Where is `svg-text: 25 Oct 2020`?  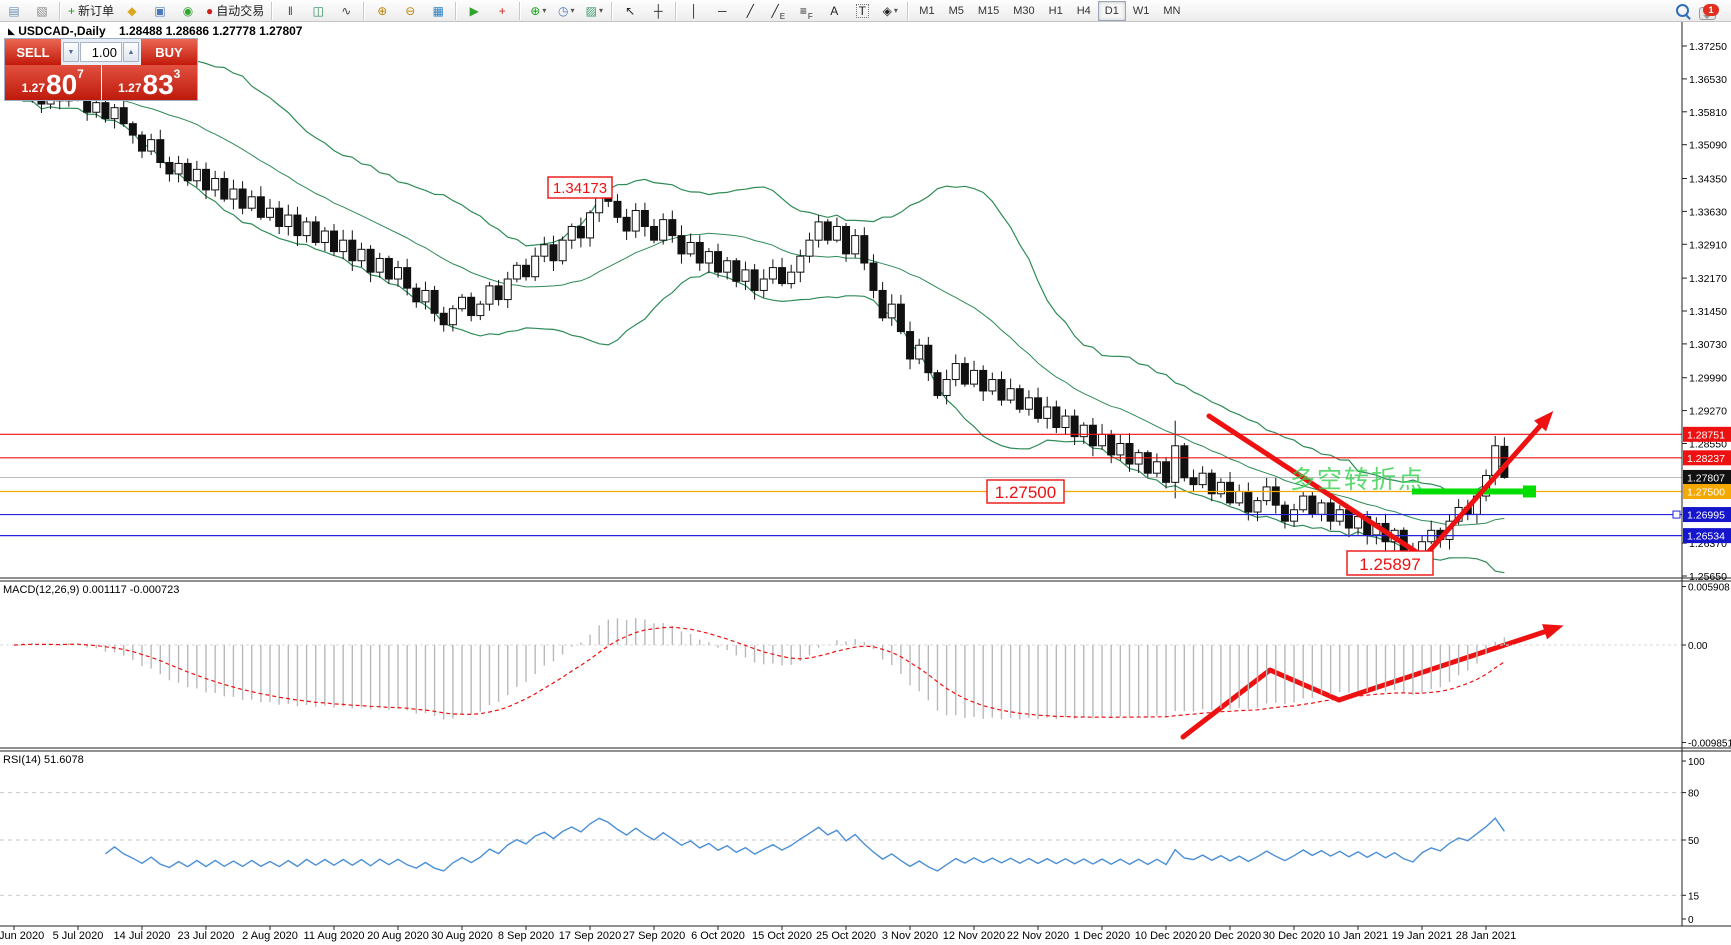
svg-text: 25 Oct 2020 is located at coordinates (846, 936).